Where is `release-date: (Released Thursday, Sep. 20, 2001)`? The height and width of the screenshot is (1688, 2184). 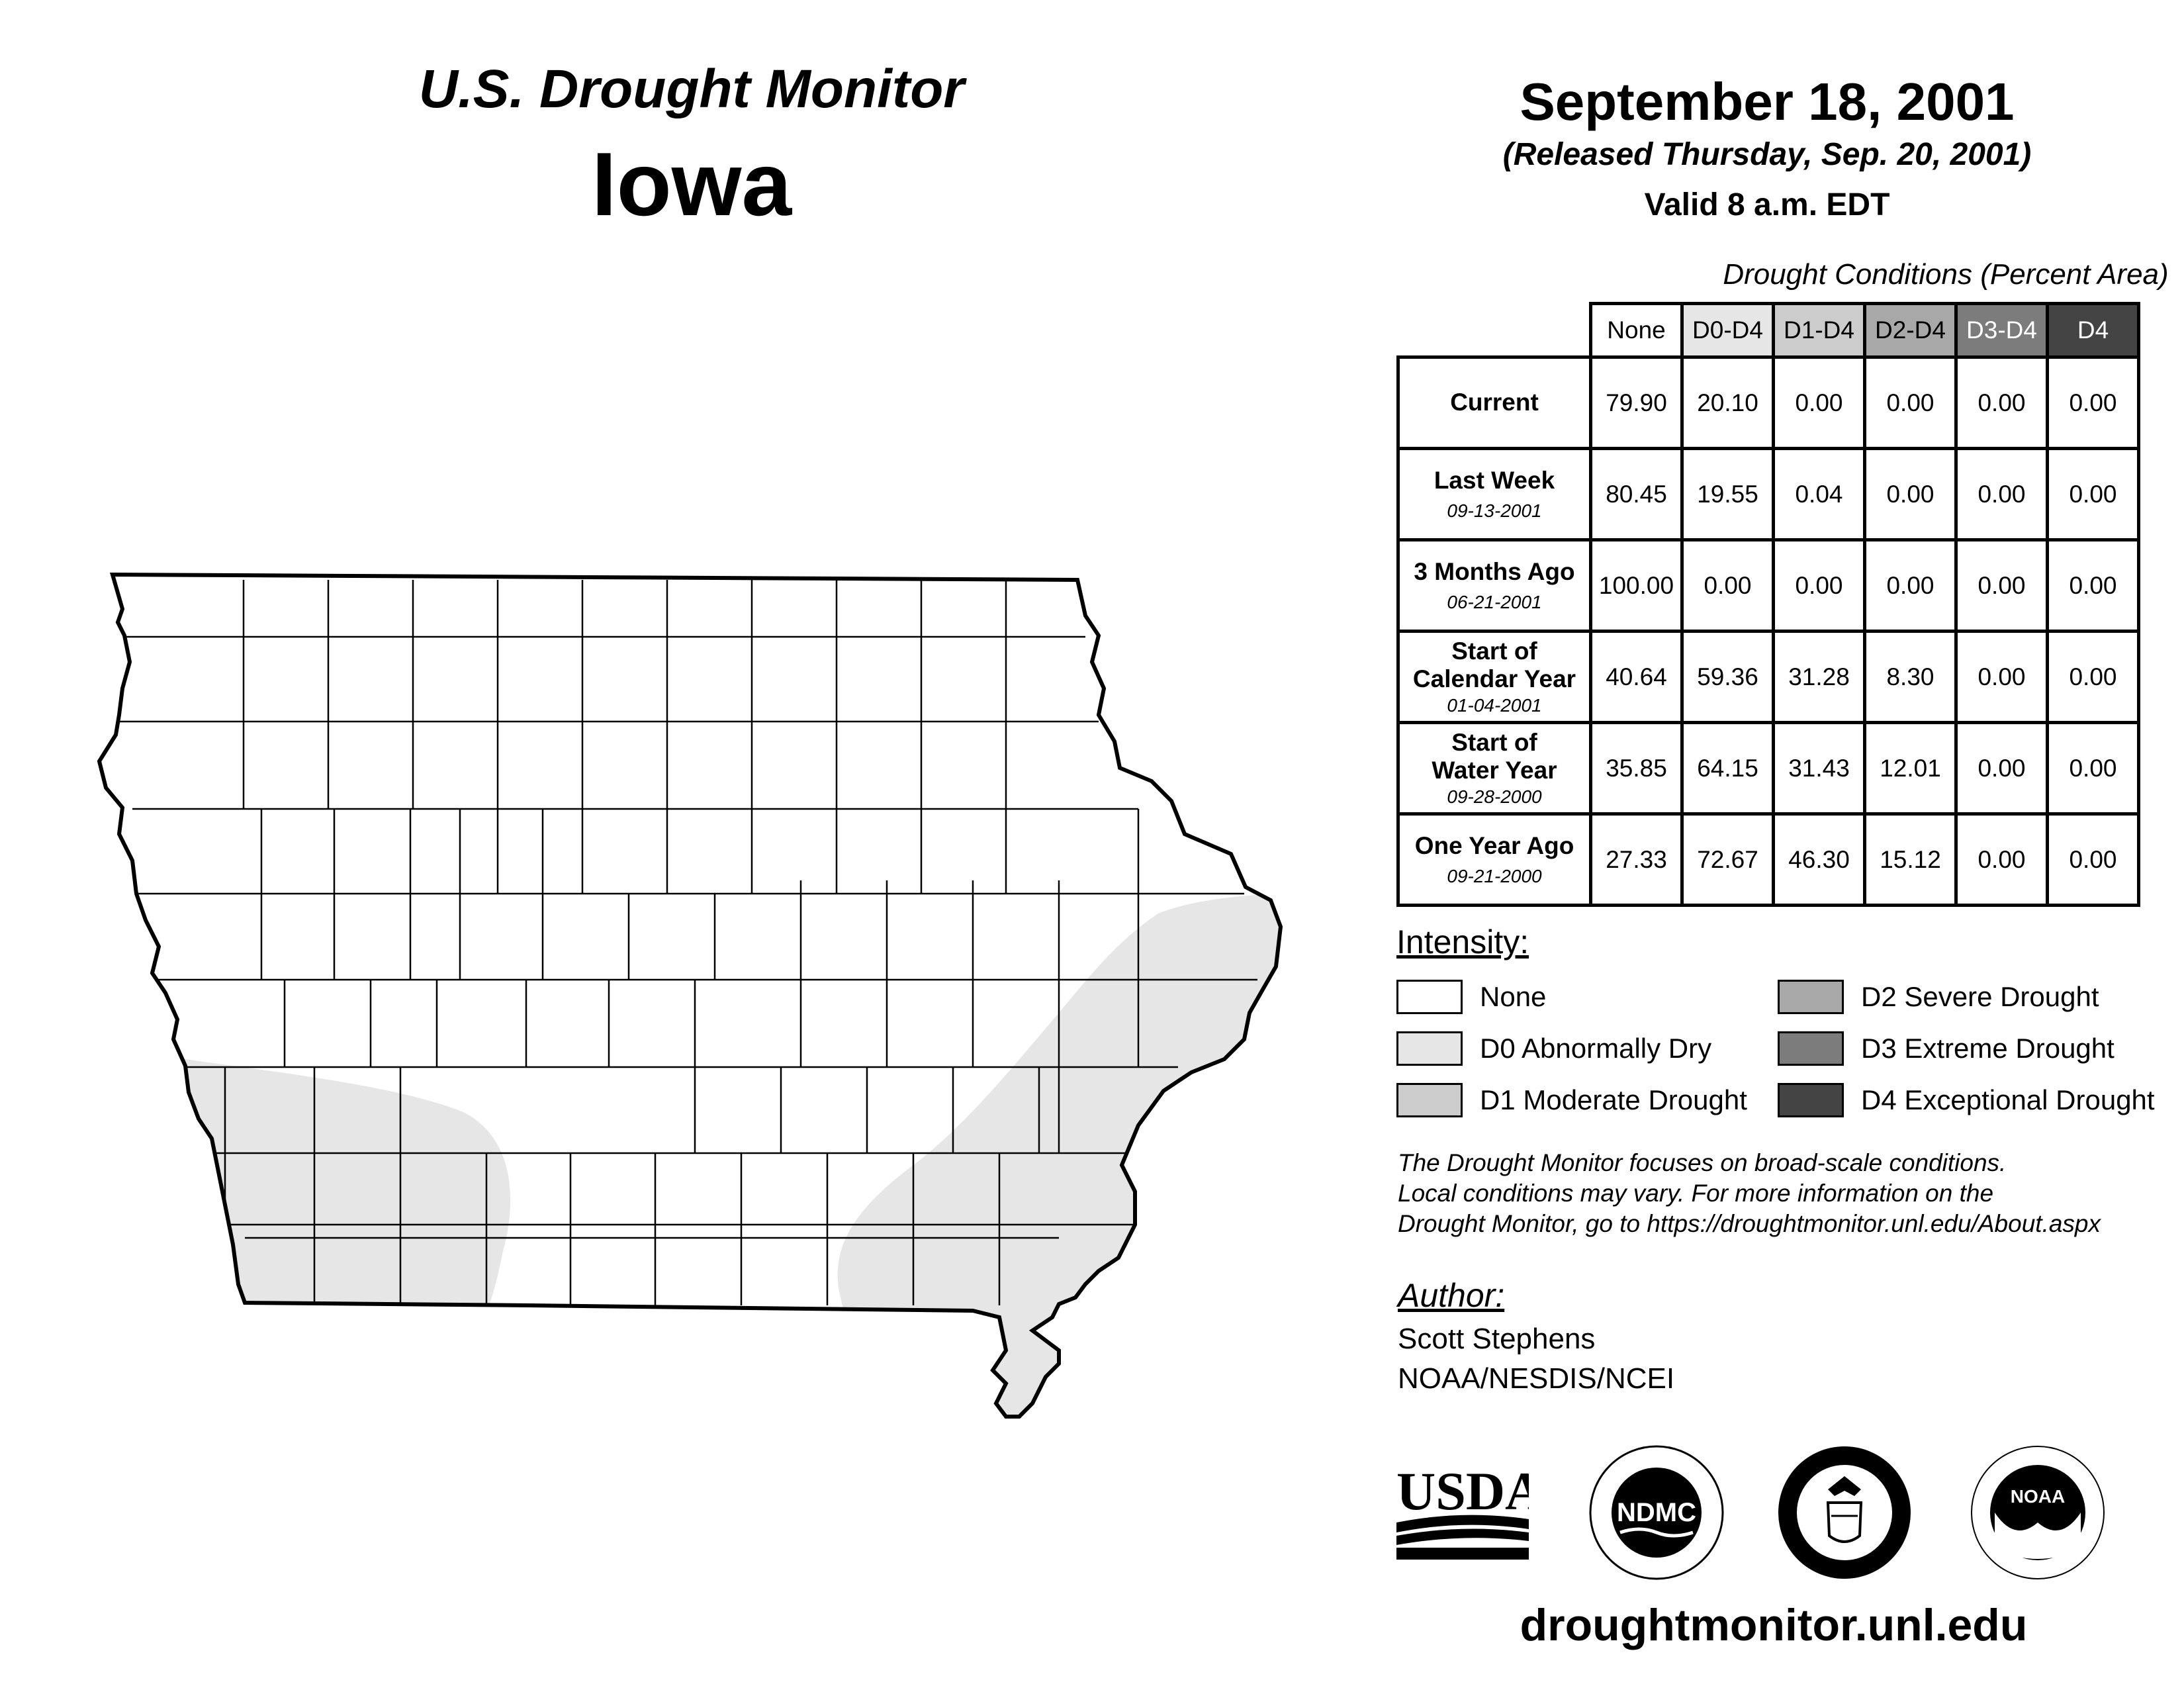 release-date: (Released Thursday, Sep. 20, 2001) is located at coordinates (1767, 154).